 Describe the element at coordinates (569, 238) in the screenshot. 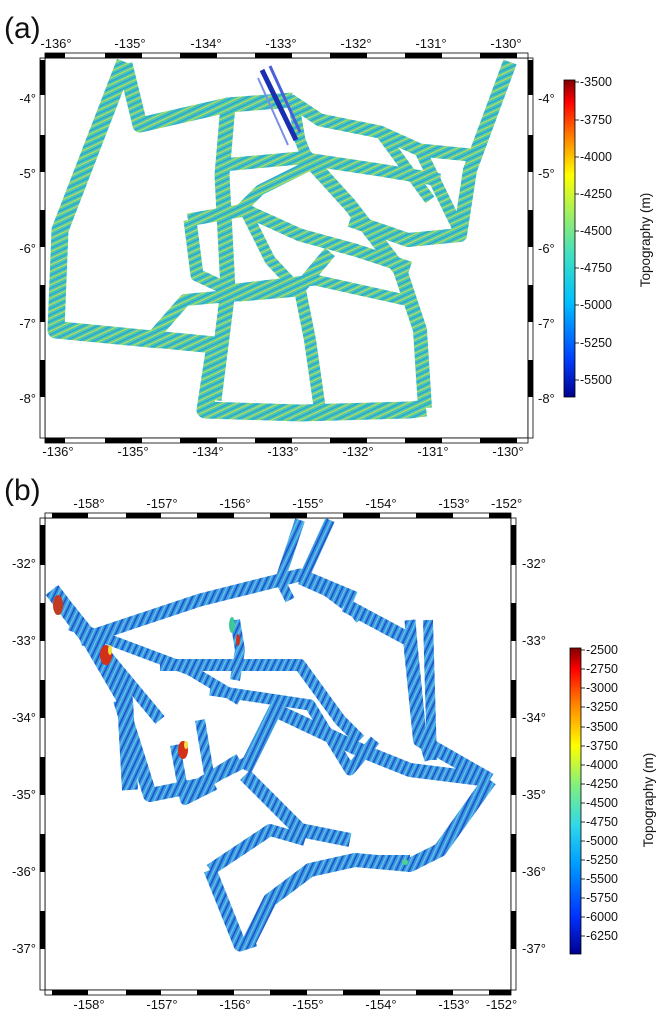

I see `colorbar-a-bar` at that location.